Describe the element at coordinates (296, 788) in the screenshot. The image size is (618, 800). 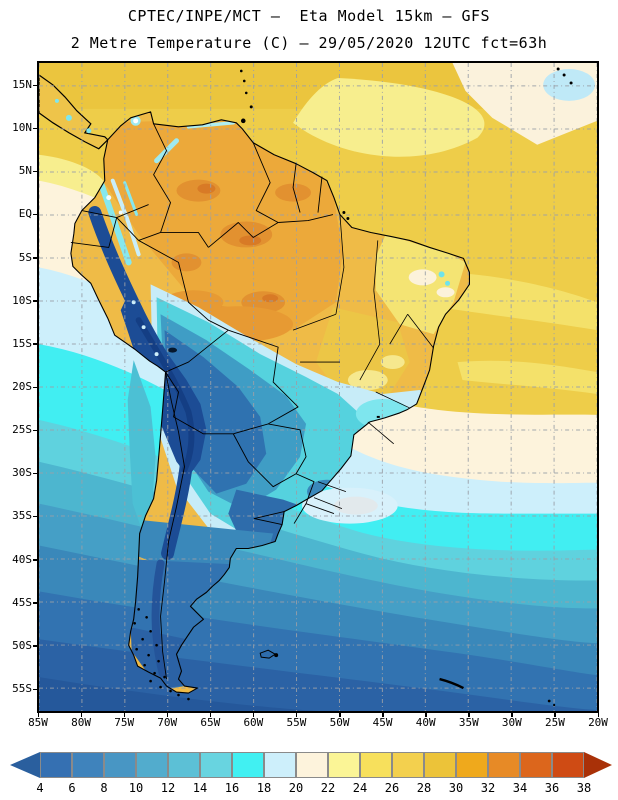
I see `colorbar-tick-label: 20` at that location.